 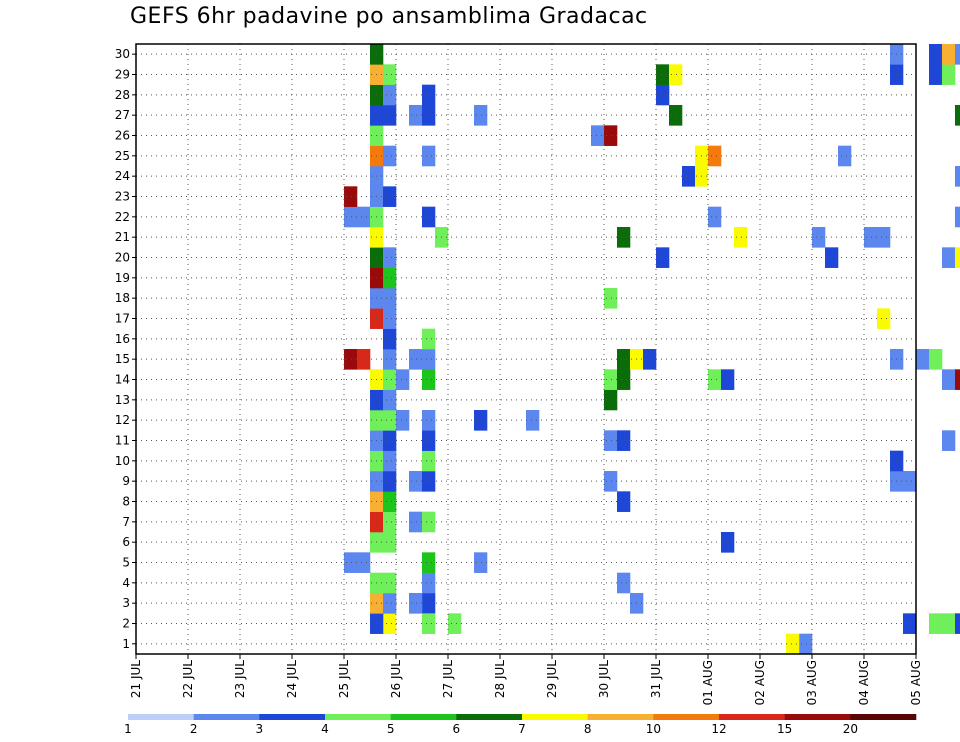 I want to click on legend-label: 12, so click(x=718, y=729).